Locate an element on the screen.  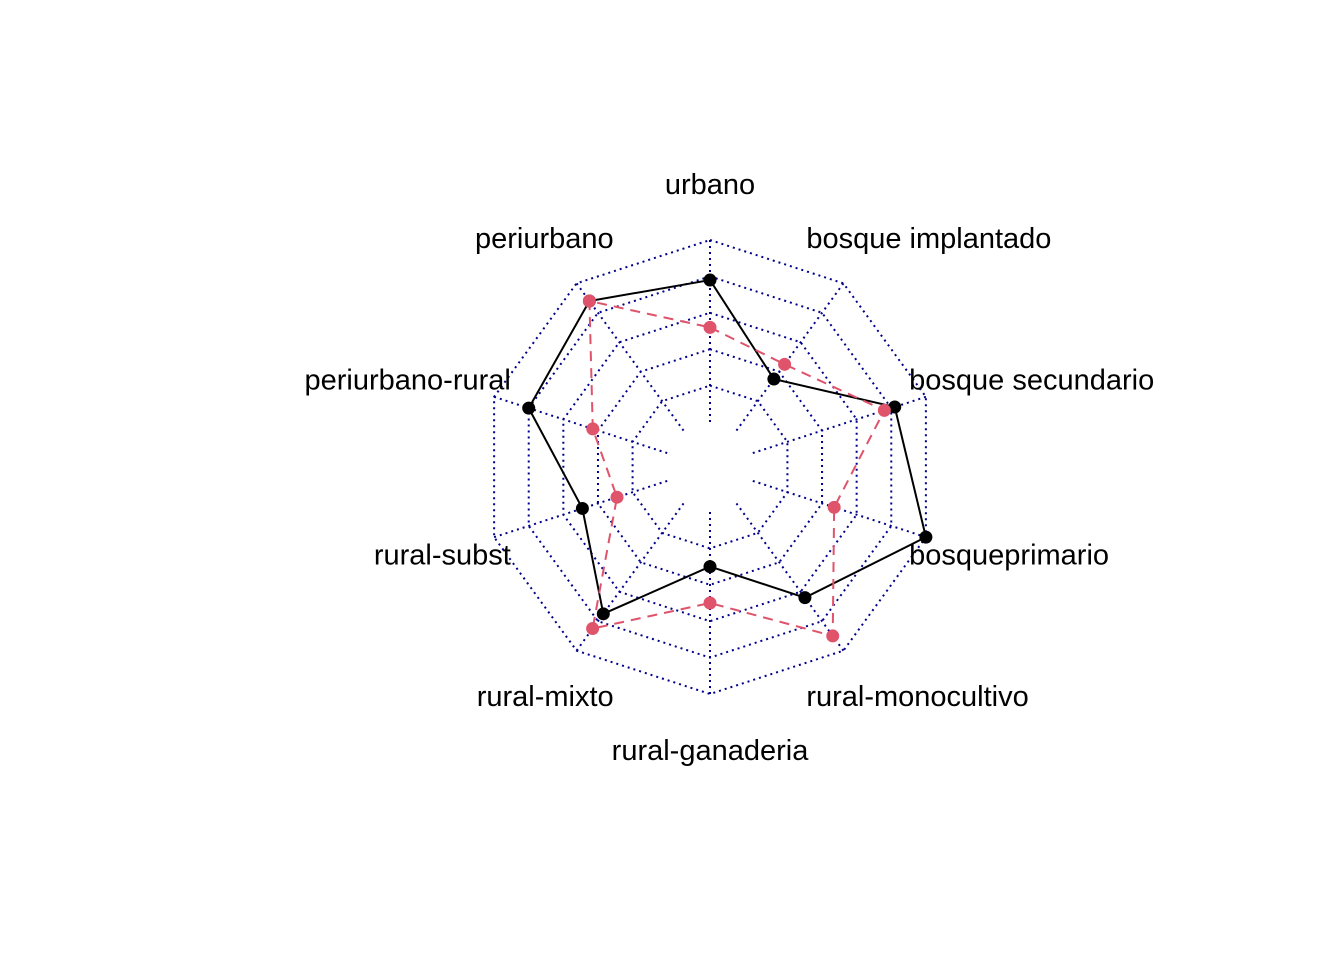
series-2-line is located at coordinates (737, 468).